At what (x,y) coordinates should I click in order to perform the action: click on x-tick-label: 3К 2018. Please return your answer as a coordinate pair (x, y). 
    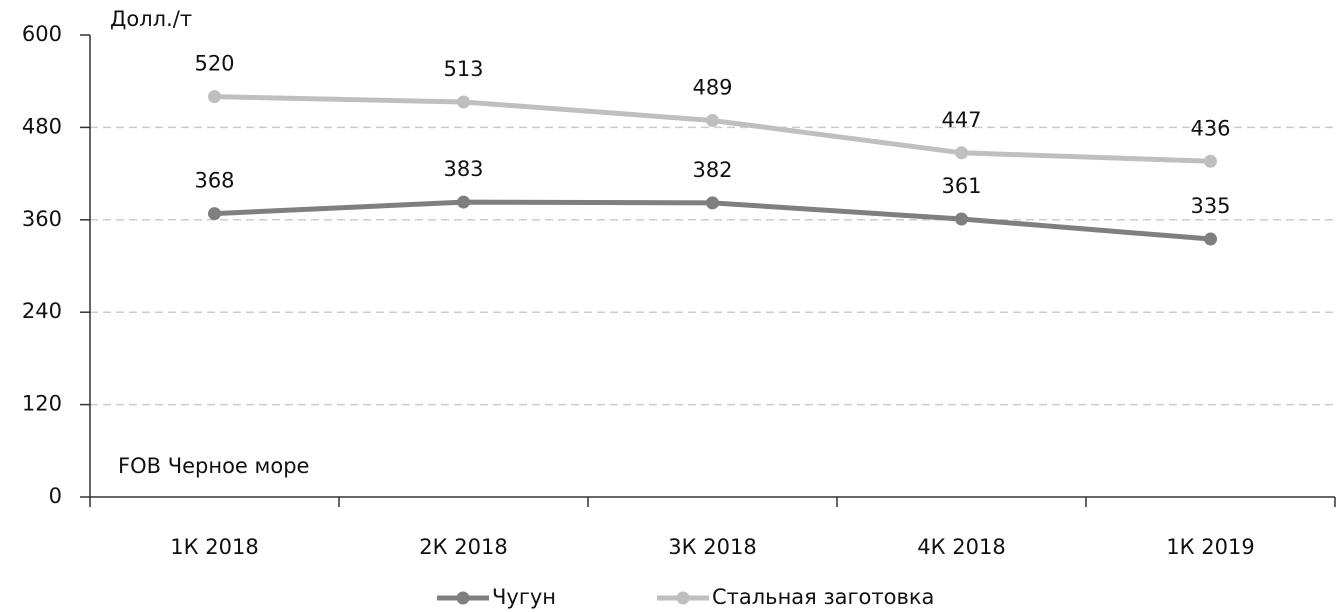
    Looking at the image, I should click on (712, 547).